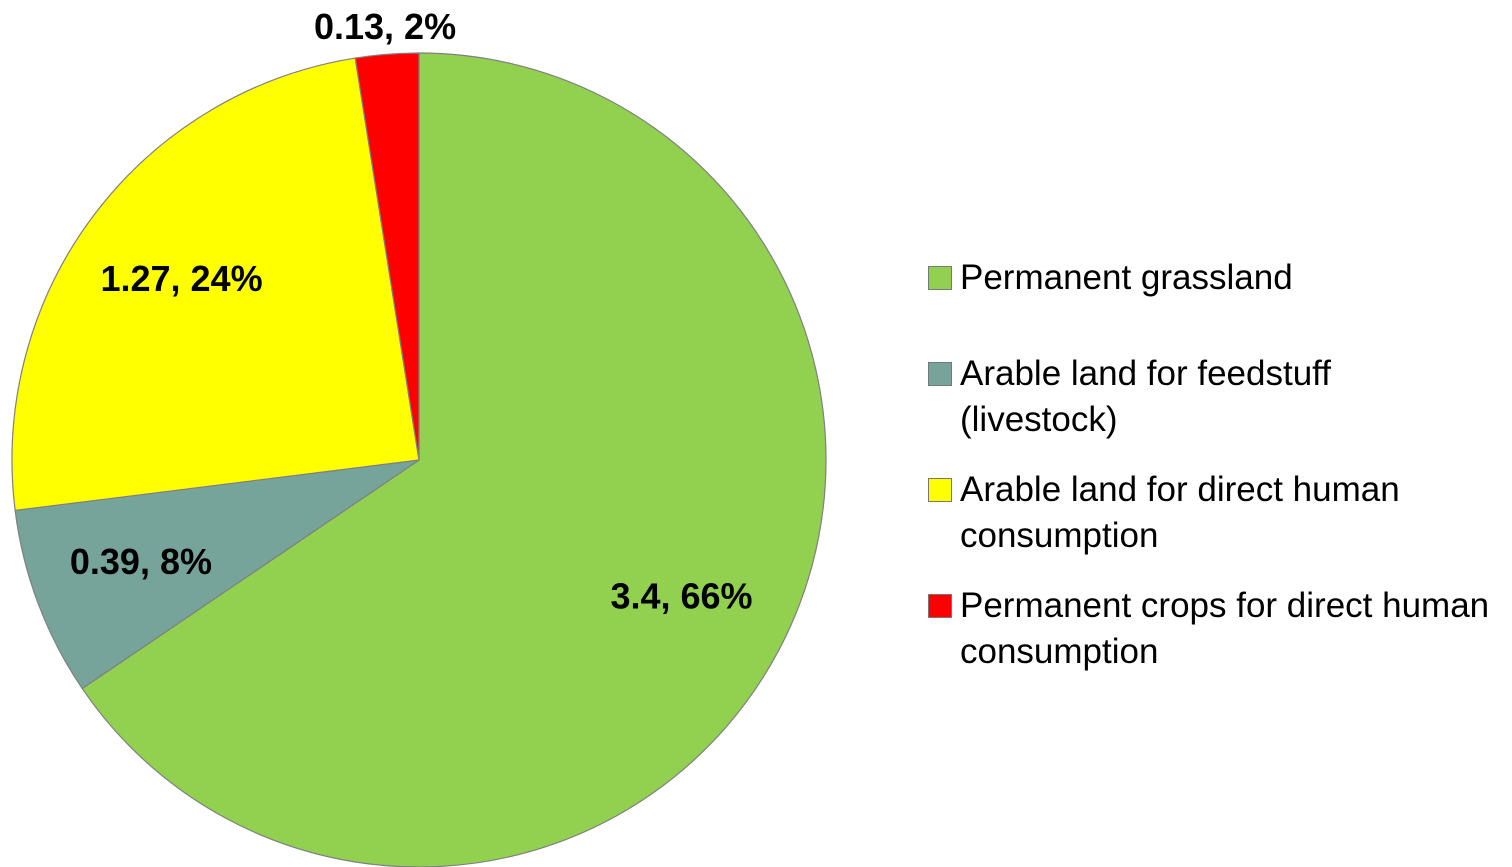  I want to click on legend-label: Arable land for direct human consumption, so click(1180, 512).